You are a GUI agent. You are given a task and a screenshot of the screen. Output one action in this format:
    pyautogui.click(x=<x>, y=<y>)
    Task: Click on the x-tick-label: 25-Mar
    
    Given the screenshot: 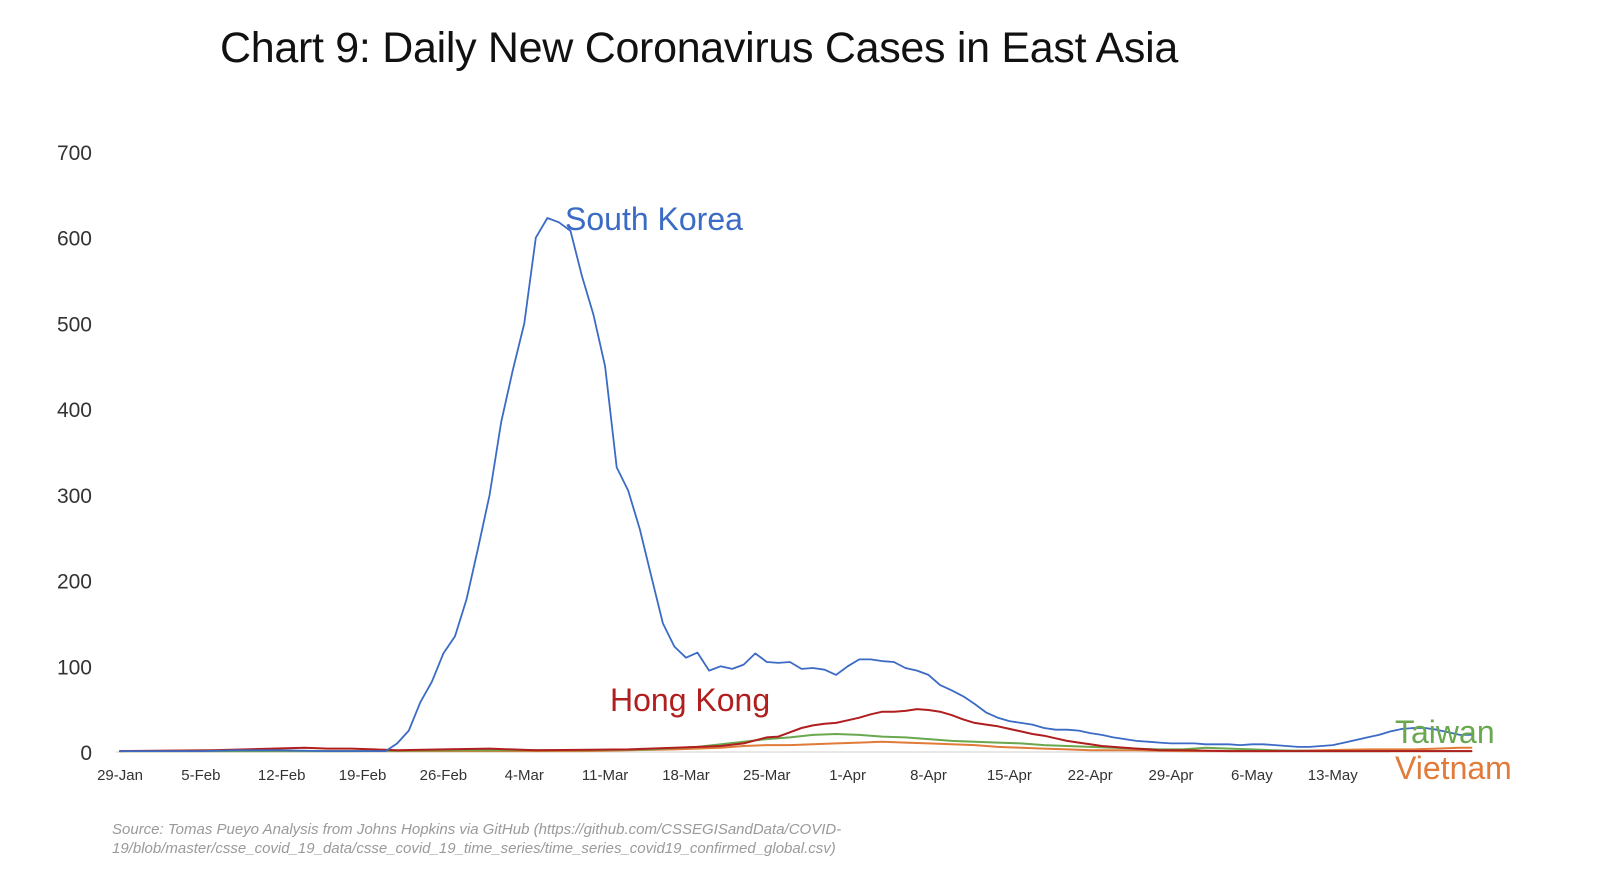 What is the action you would take?
    pyautogui.click(x=767, y=775)
    